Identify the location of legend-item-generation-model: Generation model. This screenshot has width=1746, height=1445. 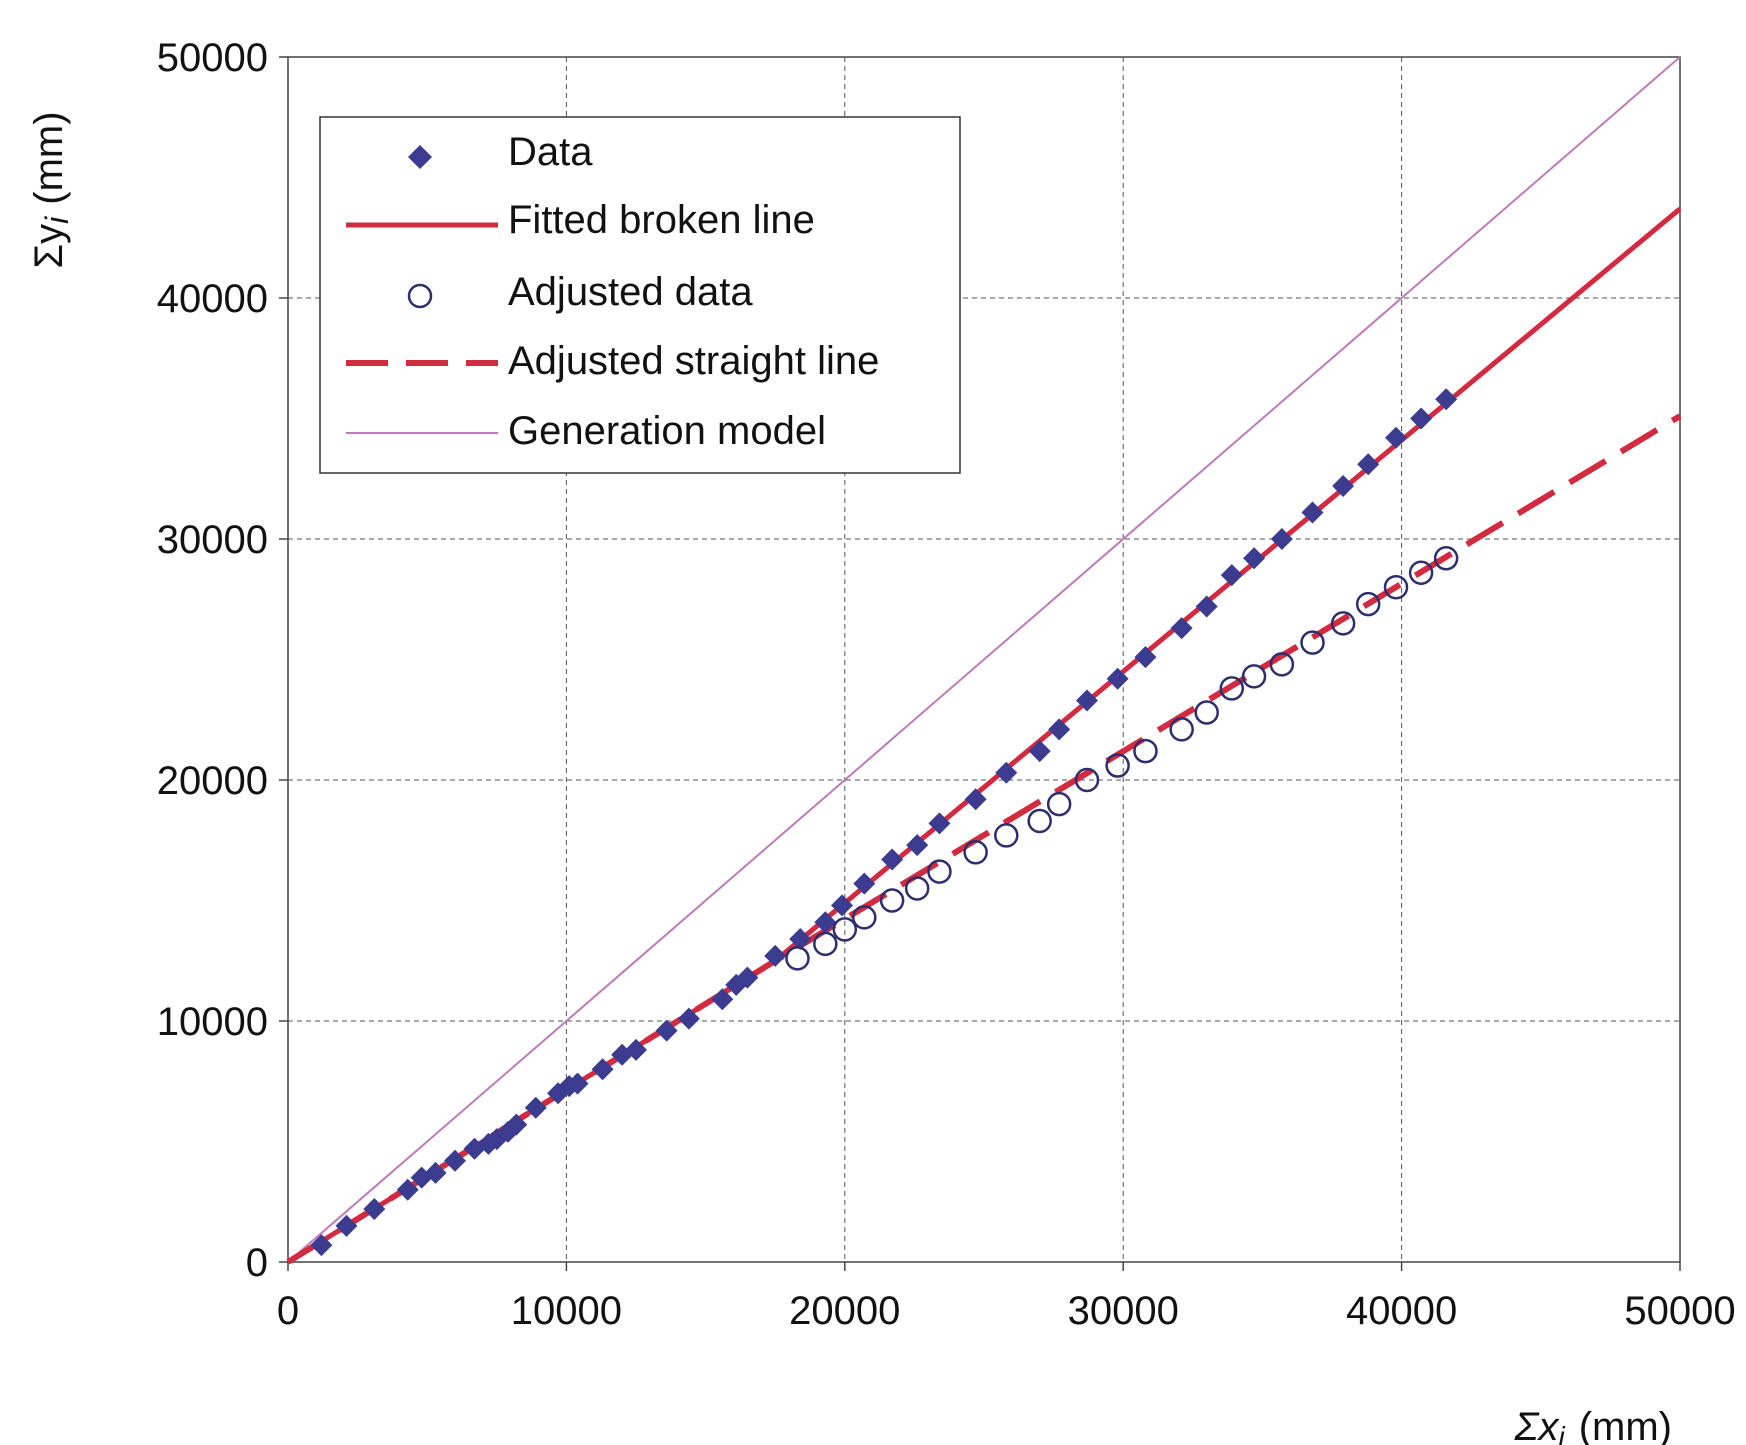
(586, 431).